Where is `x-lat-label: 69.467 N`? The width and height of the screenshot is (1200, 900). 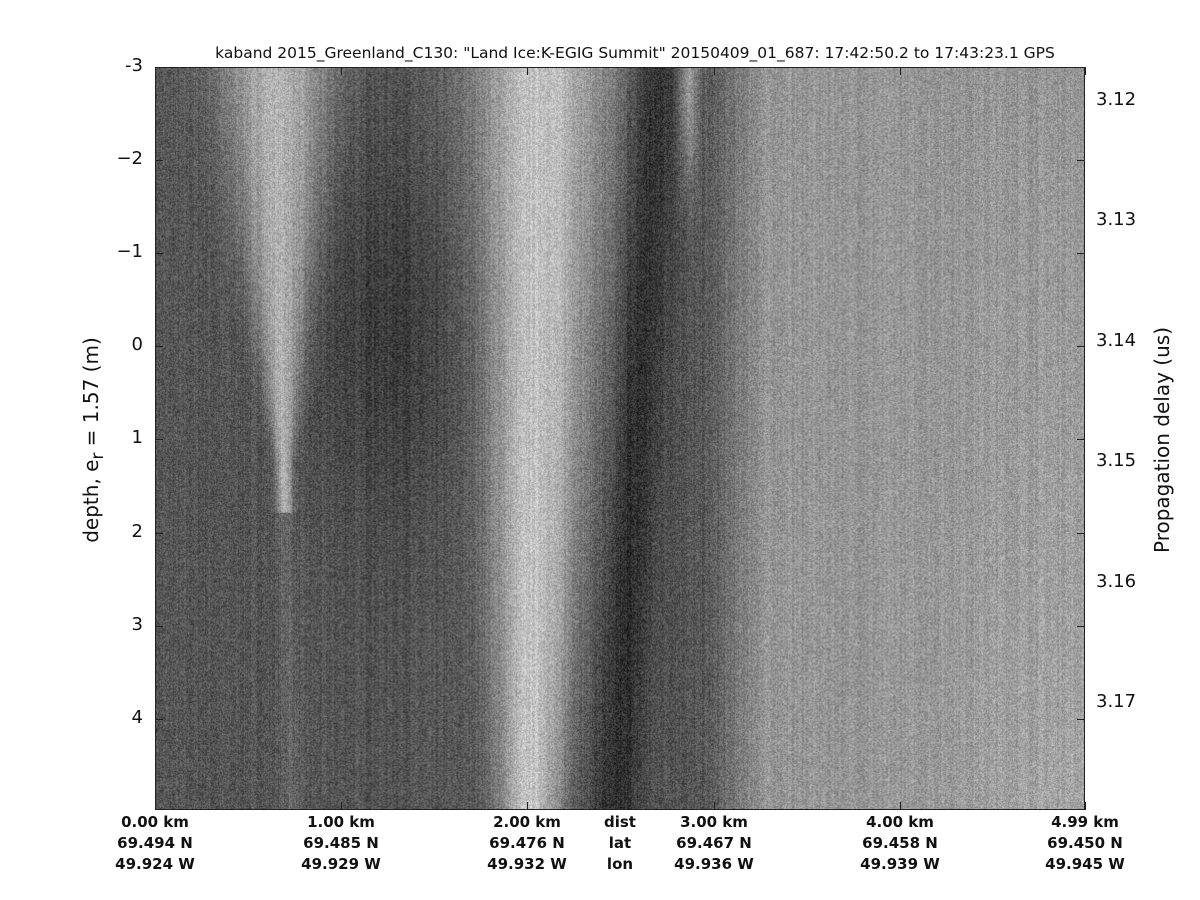
x-lat-label: 69.467 N is located at coordinates (714, 843).